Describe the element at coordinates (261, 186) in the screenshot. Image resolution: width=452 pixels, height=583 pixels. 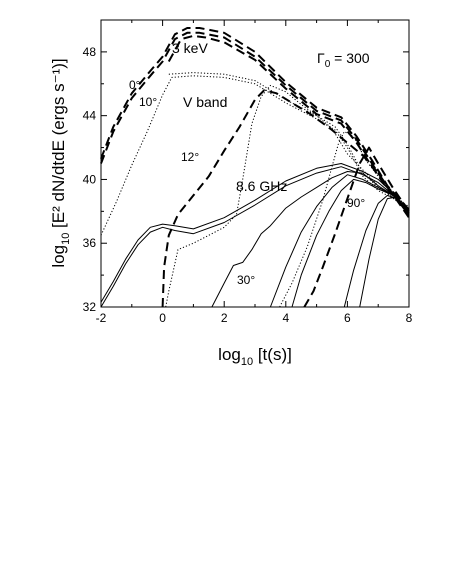
I see `label-8-6ghz: 8.6 GHz` at that location.